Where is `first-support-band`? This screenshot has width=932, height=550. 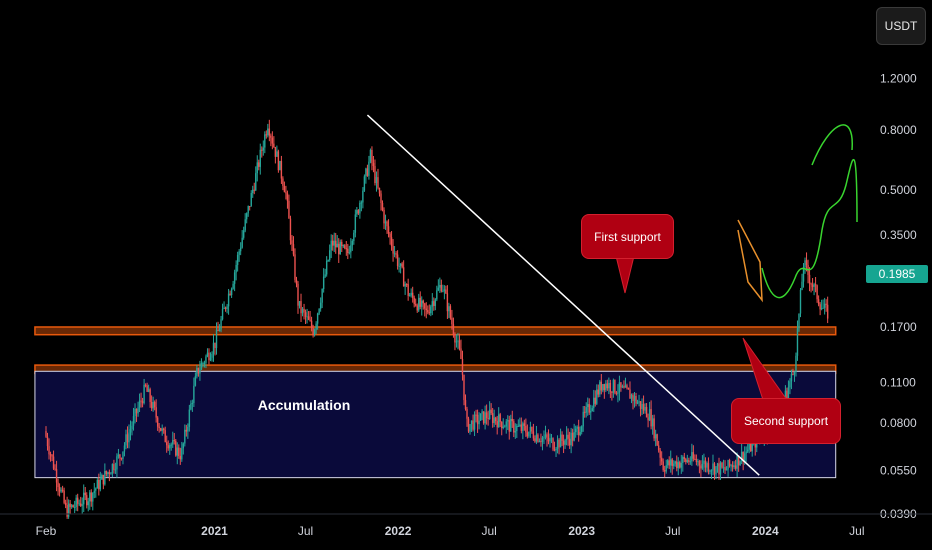
first-support-band is located at coordinates (435, 331).